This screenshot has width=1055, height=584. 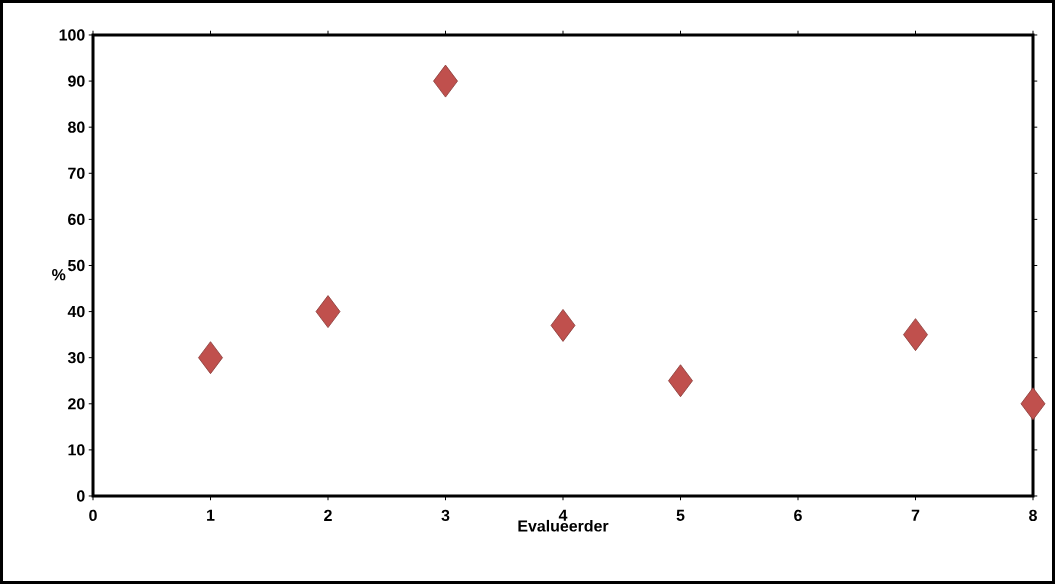 I want to click on y-tick-label: 90, so click(x=76, y=81).